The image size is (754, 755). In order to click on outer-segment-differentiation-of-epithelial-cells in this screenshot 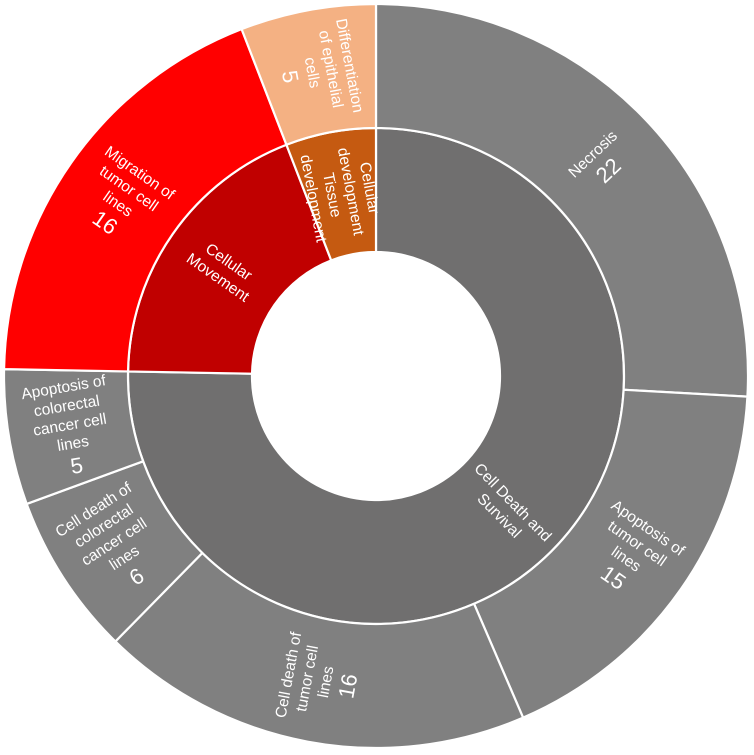, I will do `click(309, 74)`.